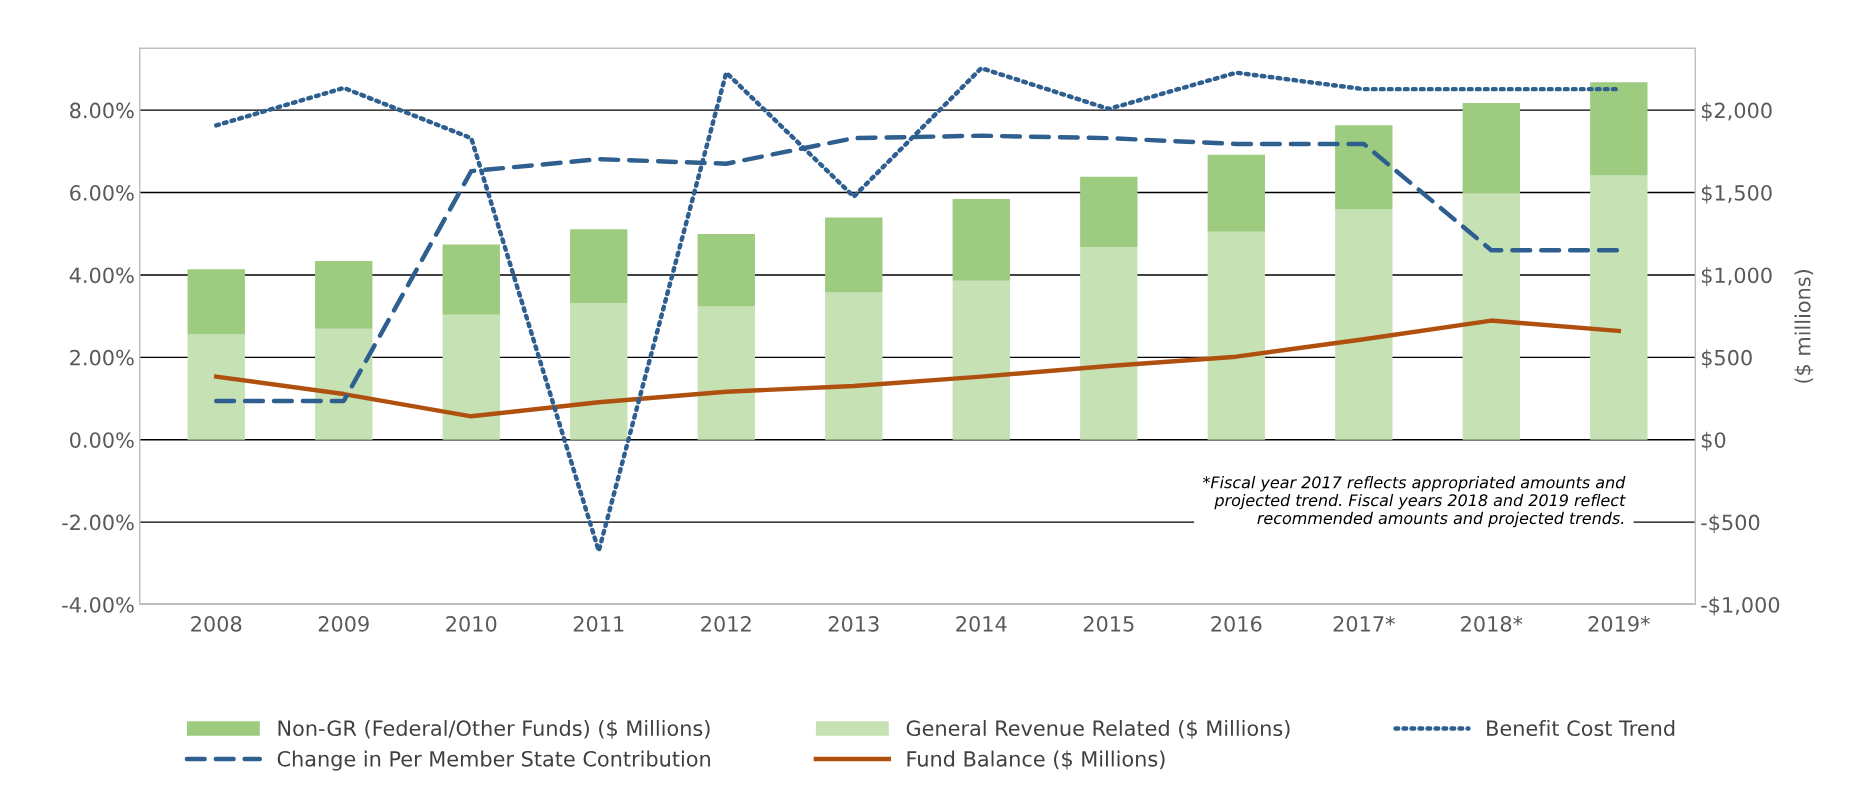  What do you see at coordinates (1726, 359) in the screenshot?
I see `y2-tick-label: $500` at bounding box center [1726, 359].